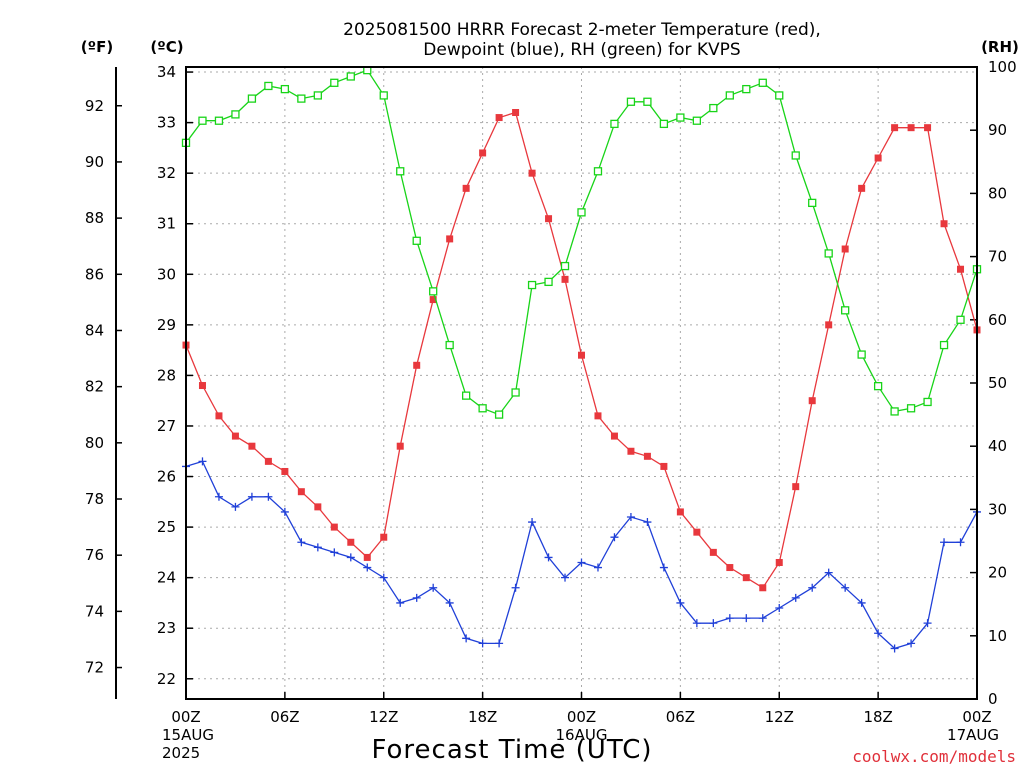 The height and width of the screenshot is (768, 1024). Describe the element at coordinates (94, 274) in the screenshot. I see `fahrenheit-tick-label: 86` at that location.